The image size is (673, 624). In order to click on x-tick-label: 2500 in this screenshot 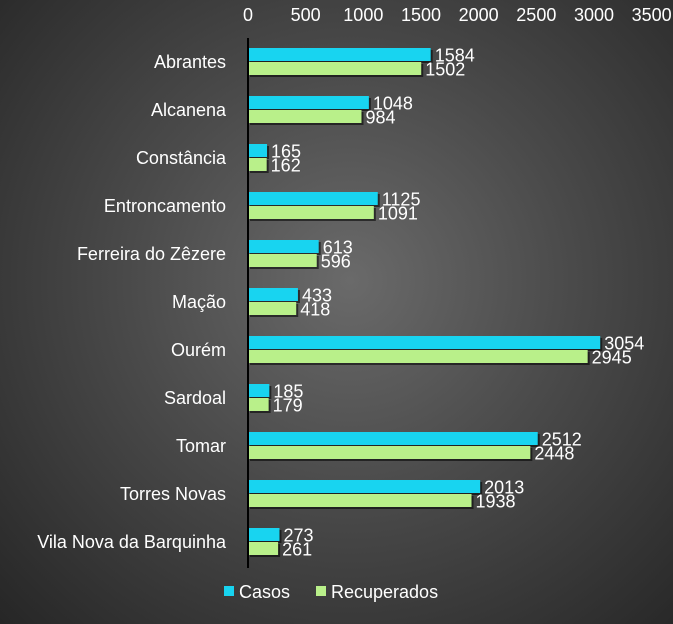, I will do `click(536, 15)`.